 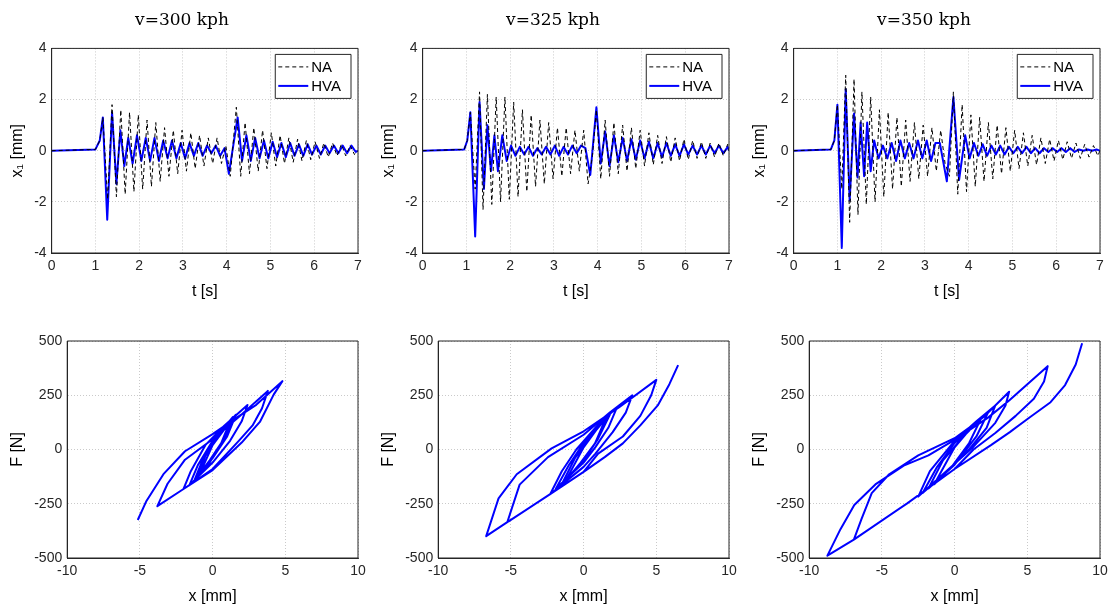 I want to click on chart-title: v=300 kph, so click(x=181, y=18).